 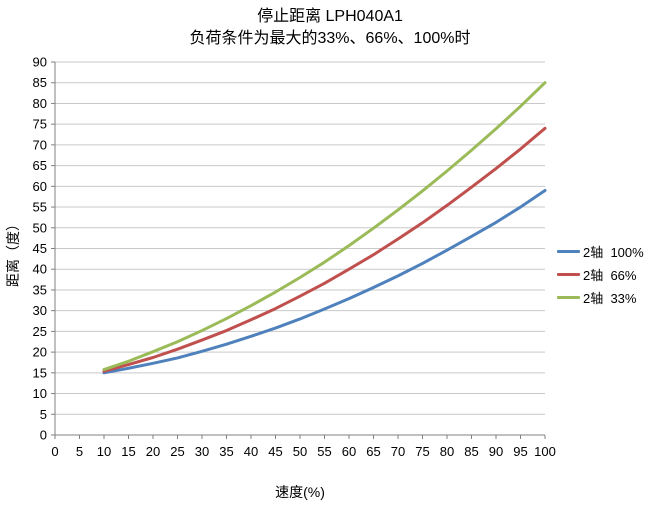 What do you see at coordinates (40, 124) in the screenshot?
I see `y-tick-label: 75` at bounding box center [40, 124].